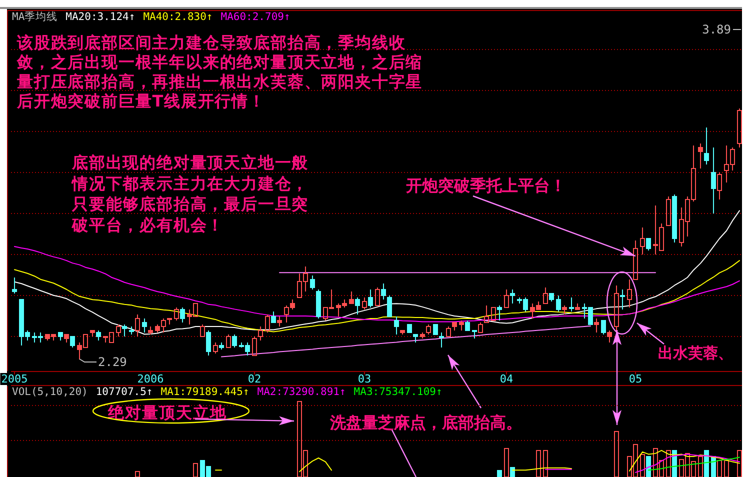  I want to click on text: MA2:73290.891↑, so click(301, 392).